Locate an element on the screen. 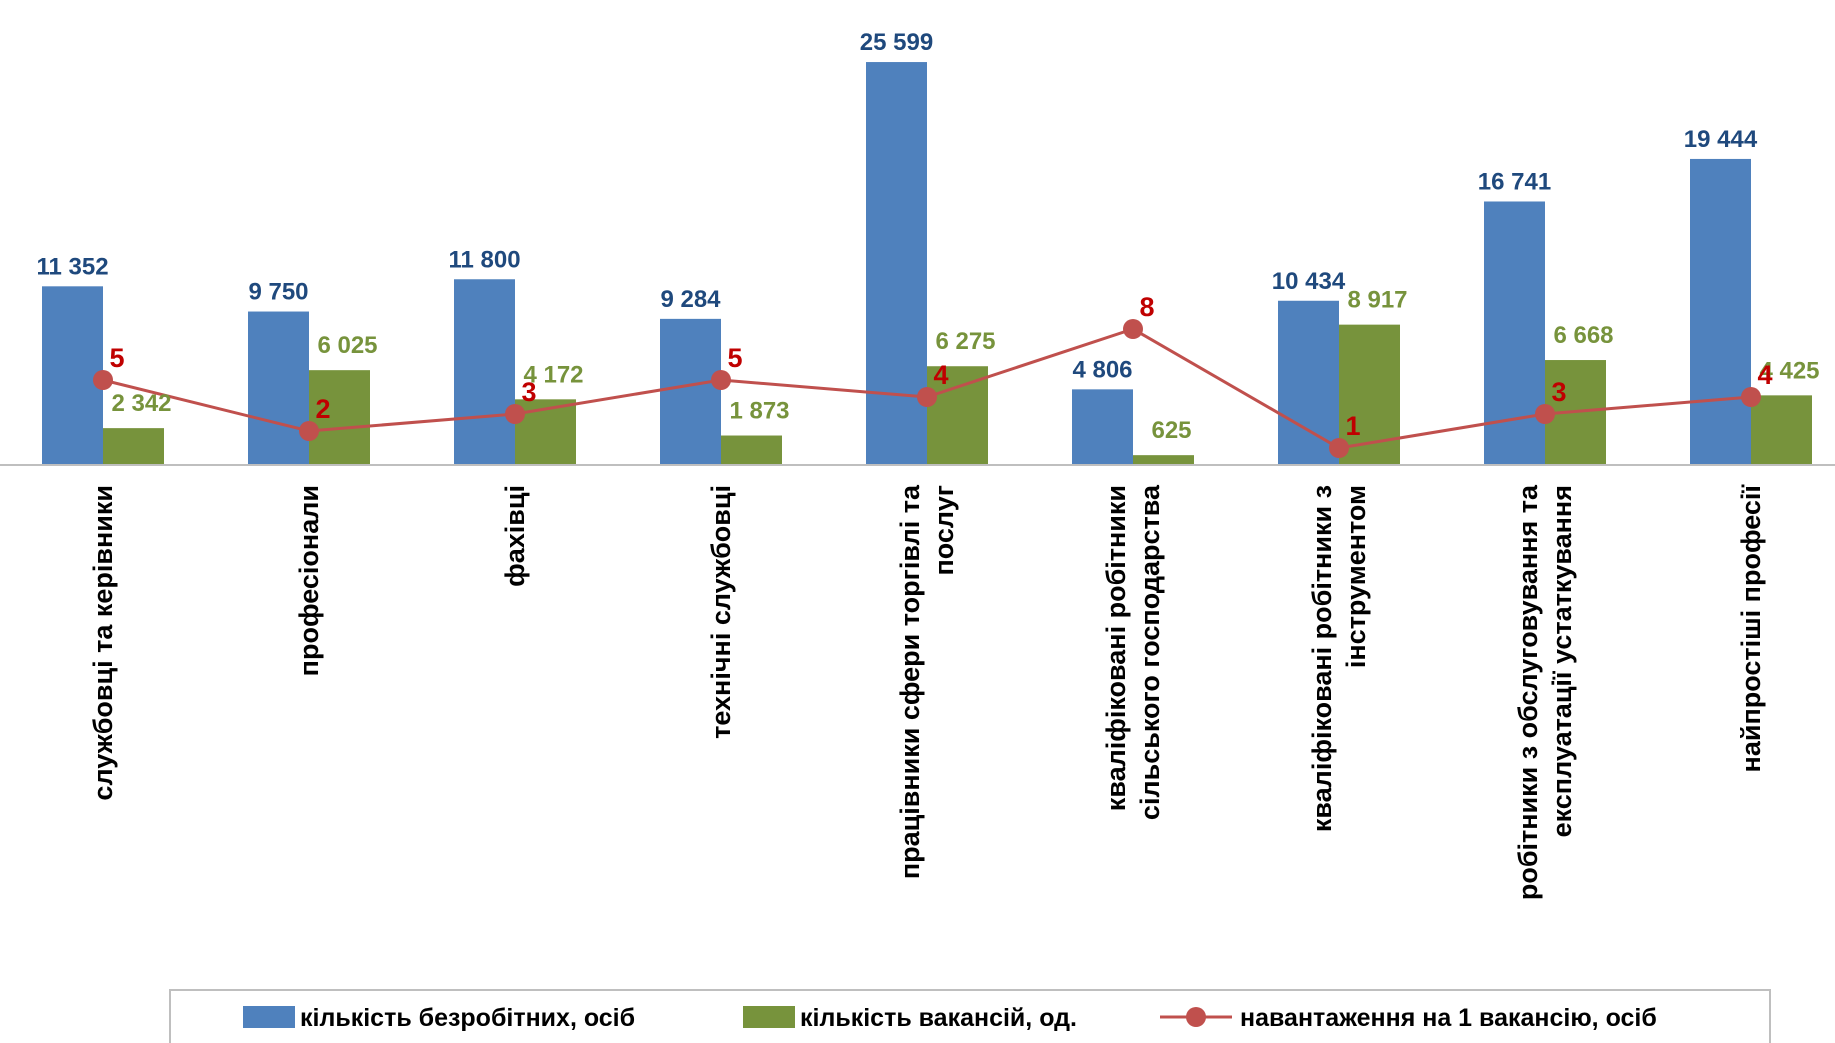 This screenshot has width=1835, height=1043. load-line-layer is located at coordinates (927, 388).